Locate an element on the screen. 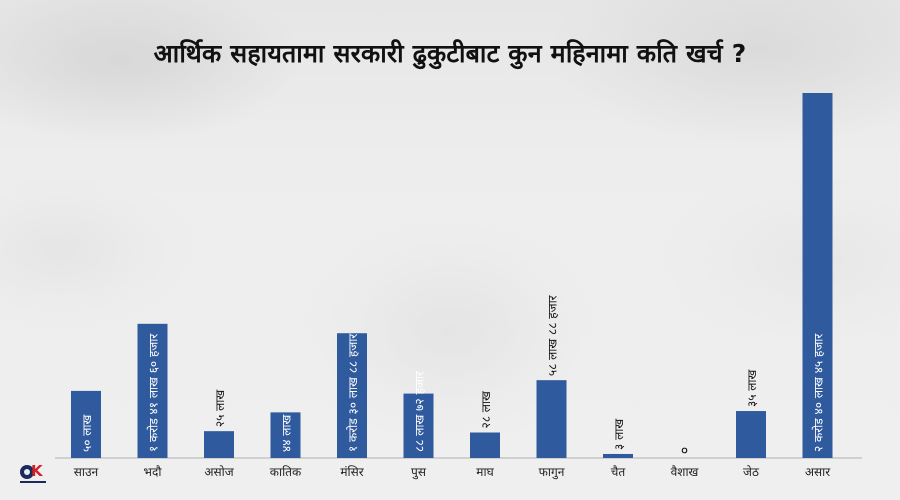 This screenshot has height=500, width=900. data-label: ८८ लाख ७२ हजार is located at coordinates (420, 411).